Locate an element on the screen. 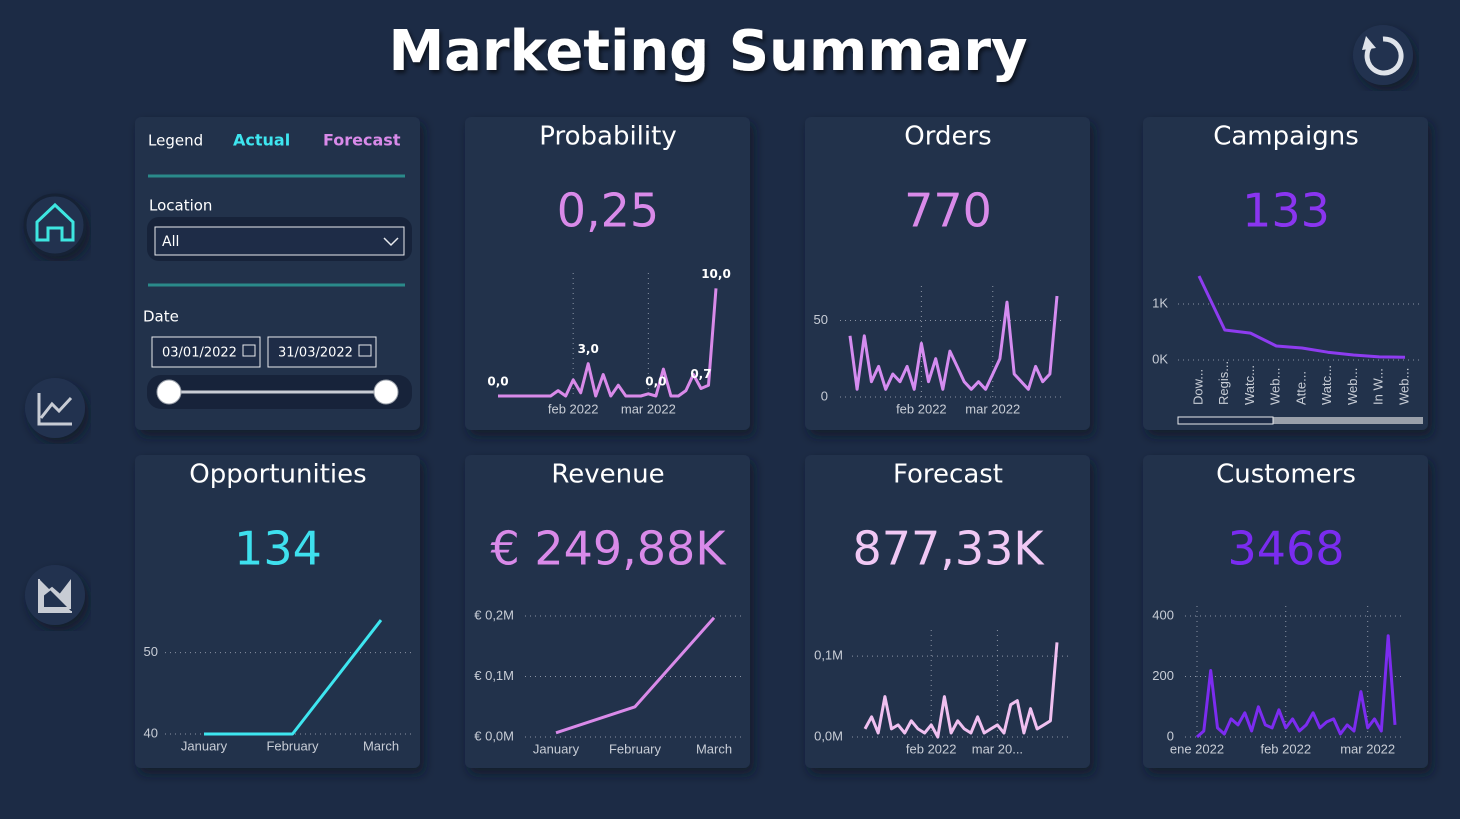 The width and height of the screenshot is (1460, 819). x-tick-label: ene 2022 is located at coordinates (1197, 748).